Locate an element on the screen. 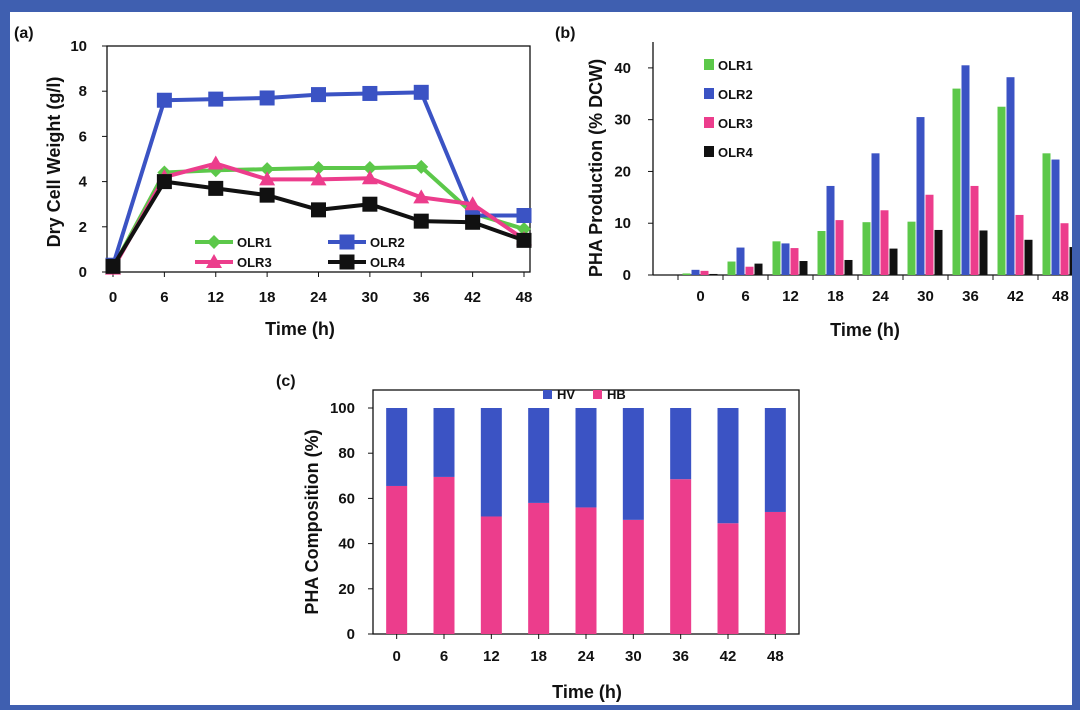  panel-a-y-tick-label: 10 is located at coordinates (78, 46).